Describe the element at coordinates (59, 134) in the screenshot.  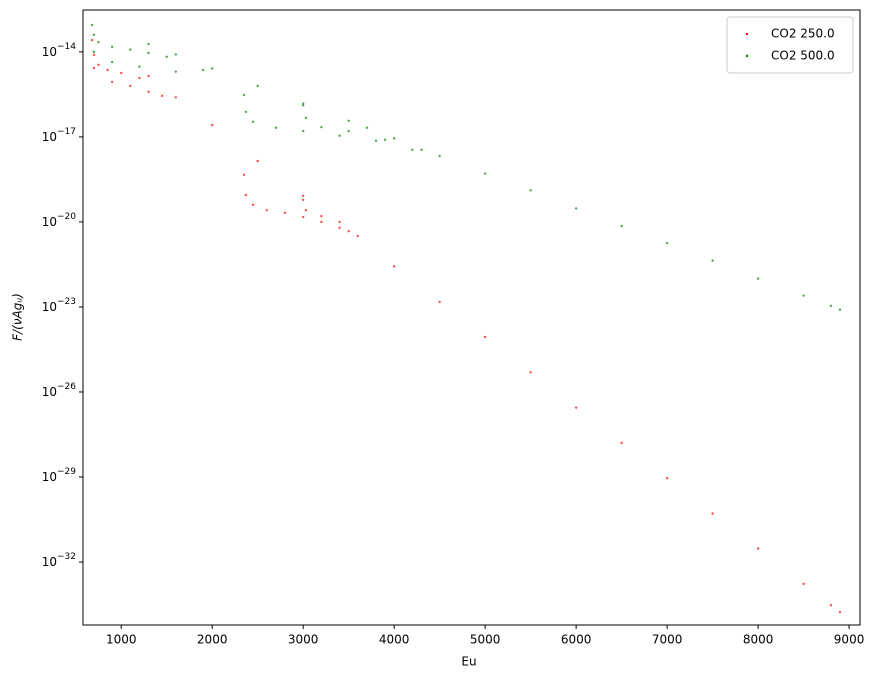
I see `y-tick-label: 10−17` at that location.